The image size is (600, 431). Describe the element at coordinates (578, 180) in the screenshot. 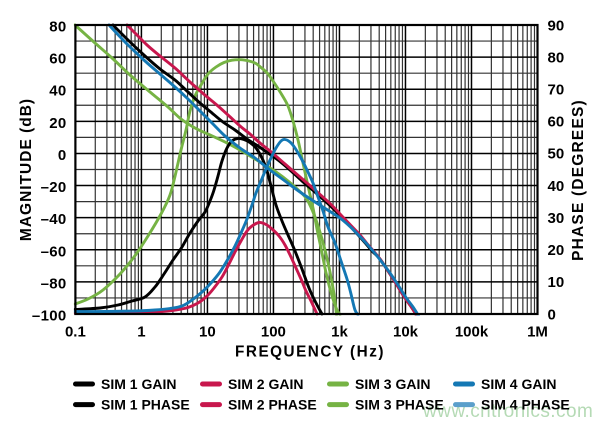

I see `svg-text: PHASE (DEGREES)` at that location.